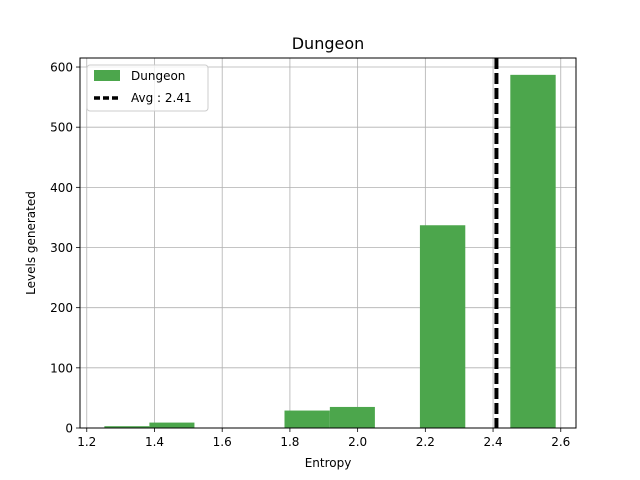 This screenshot has width=640, height=480. I want to click on legend-label-dungeon: Dungeon, so click(158, 76).